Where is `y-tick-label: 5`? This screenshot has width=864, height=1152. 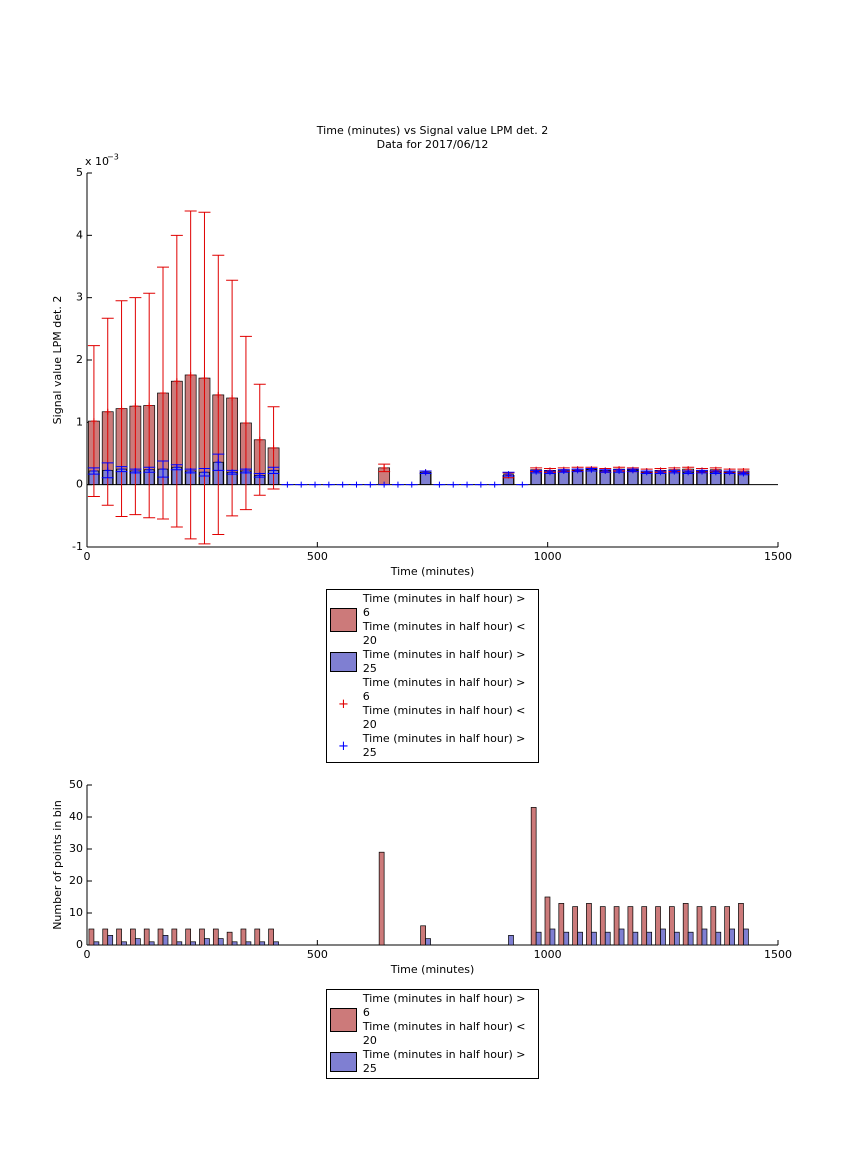
y-tick-label: 5 is located at coordinates (79, 172).